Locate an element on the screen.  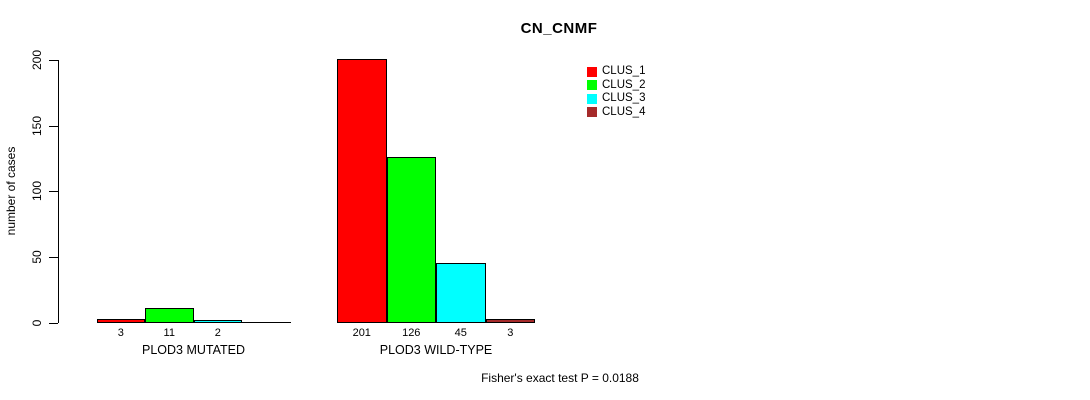
footer-annotation: Fisher's exact test P = 0.0188 is located at coordinates (560, 378).